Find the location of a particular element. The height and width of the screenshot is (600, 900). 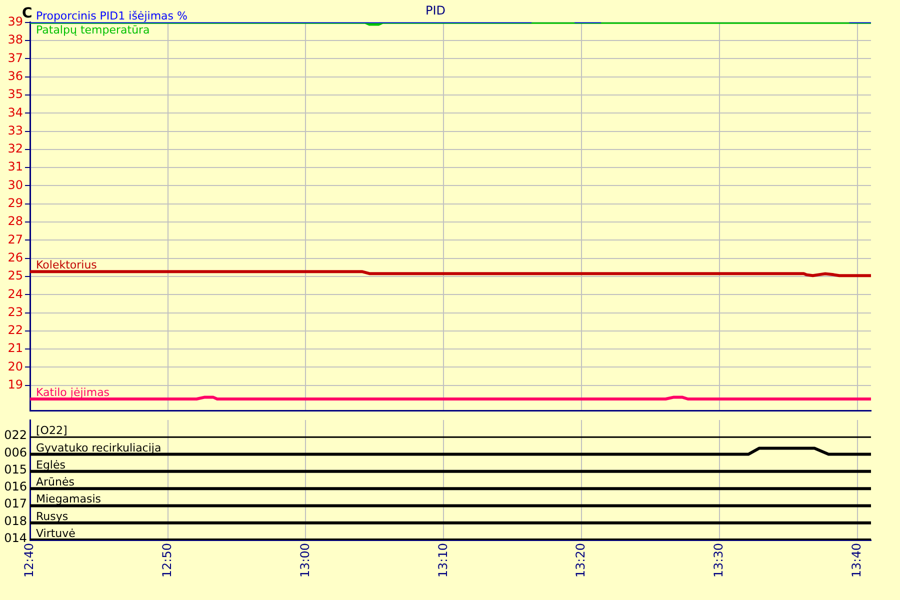

x-tick-label: 12:40 is located at coordinates (29, 560).